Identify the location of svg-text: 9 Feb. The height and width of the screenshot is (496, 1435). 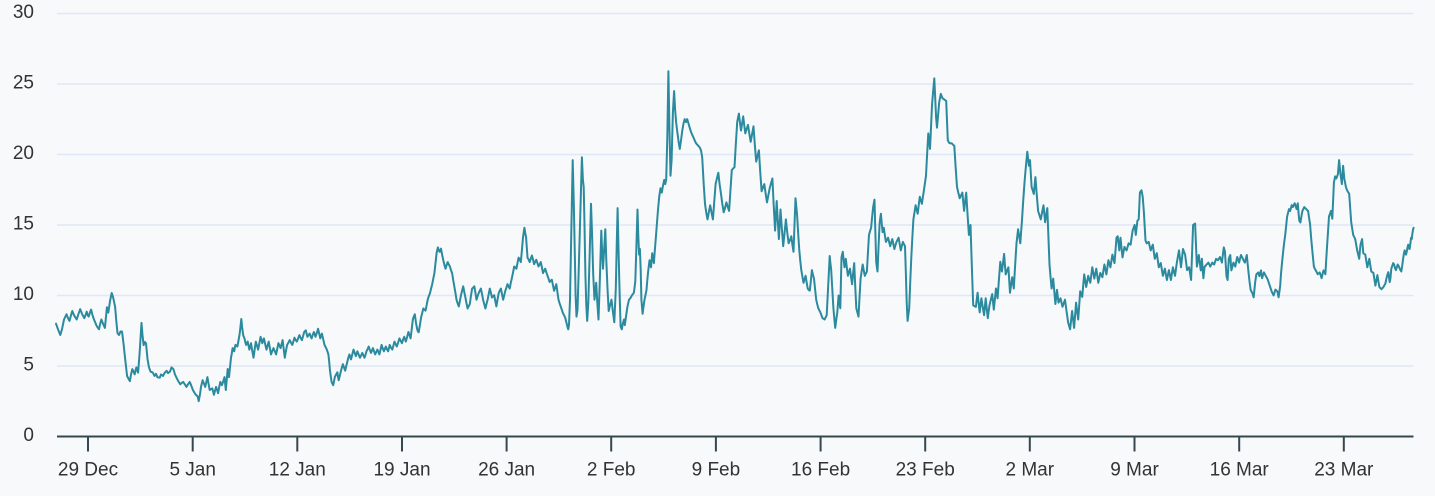
(716, 470).